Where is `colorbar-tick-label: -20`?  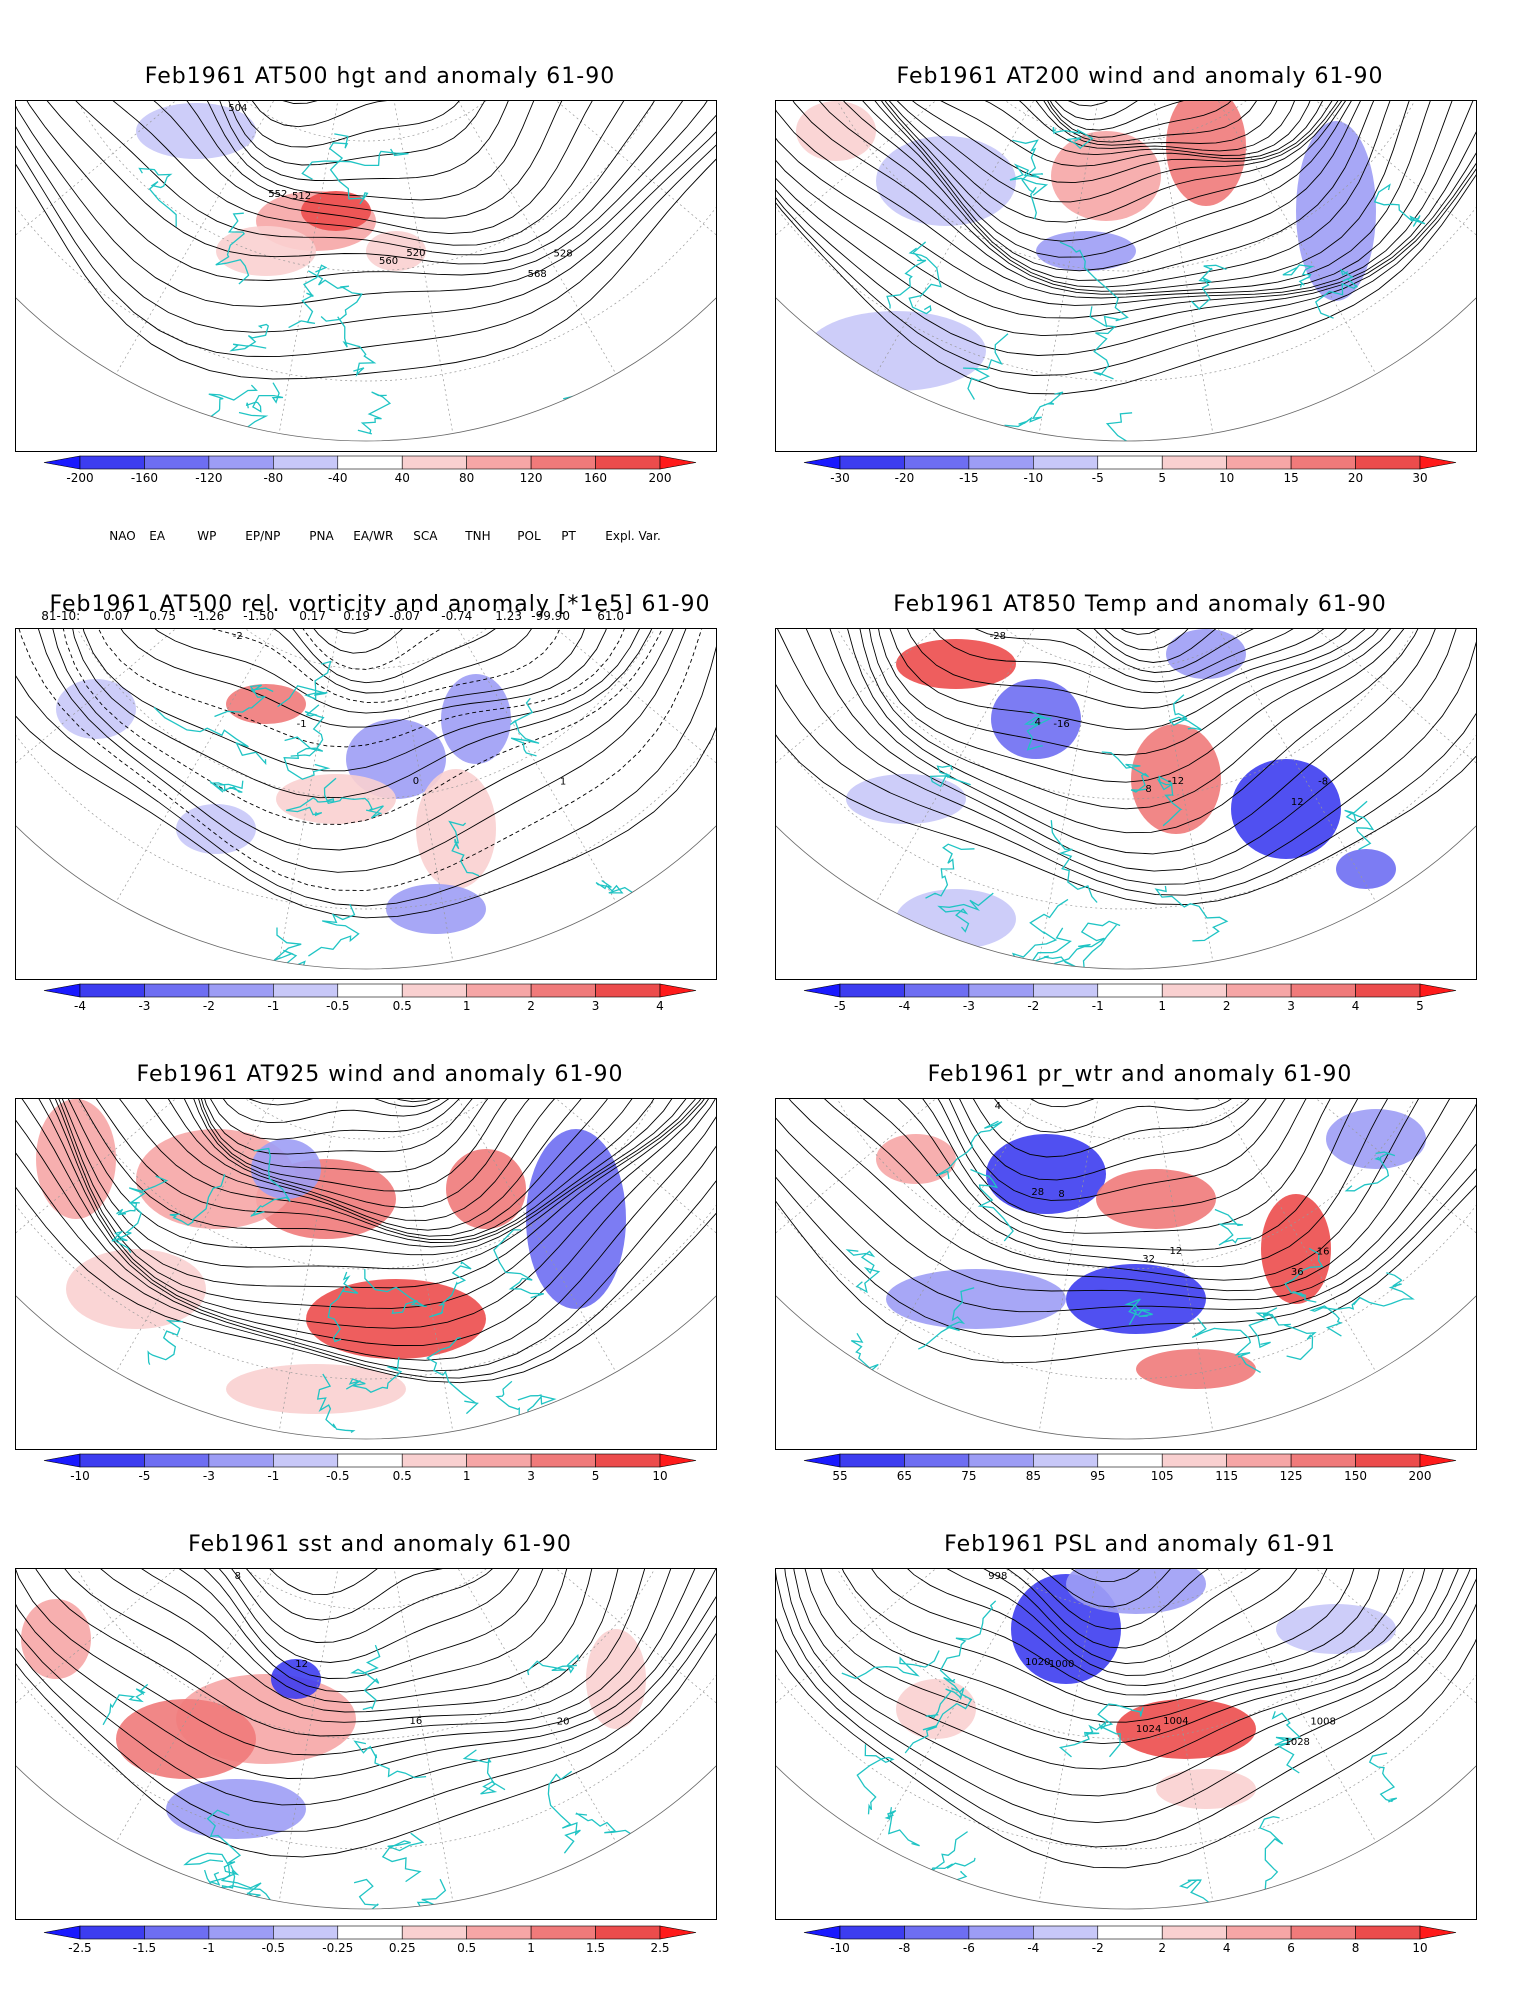
colorbar-tick-label: -20 is located at coordinates (905, 478).